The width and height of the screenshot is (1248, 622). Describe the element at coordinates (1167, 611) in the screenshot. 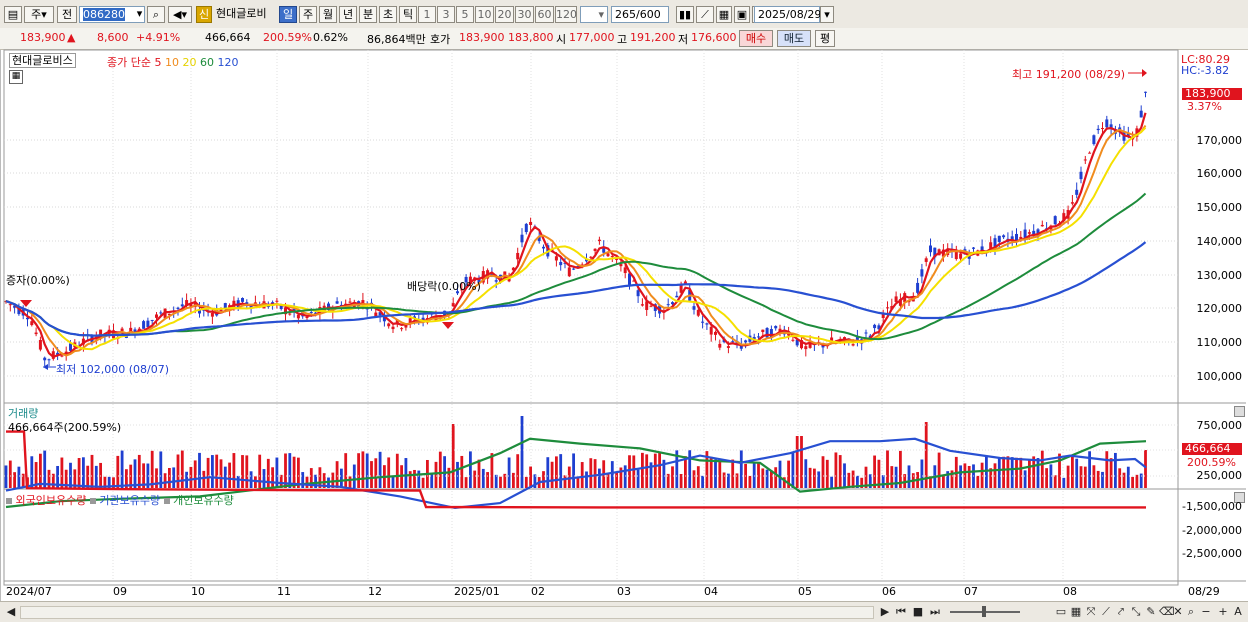

I see `erase-icon: ⌫` at that location.